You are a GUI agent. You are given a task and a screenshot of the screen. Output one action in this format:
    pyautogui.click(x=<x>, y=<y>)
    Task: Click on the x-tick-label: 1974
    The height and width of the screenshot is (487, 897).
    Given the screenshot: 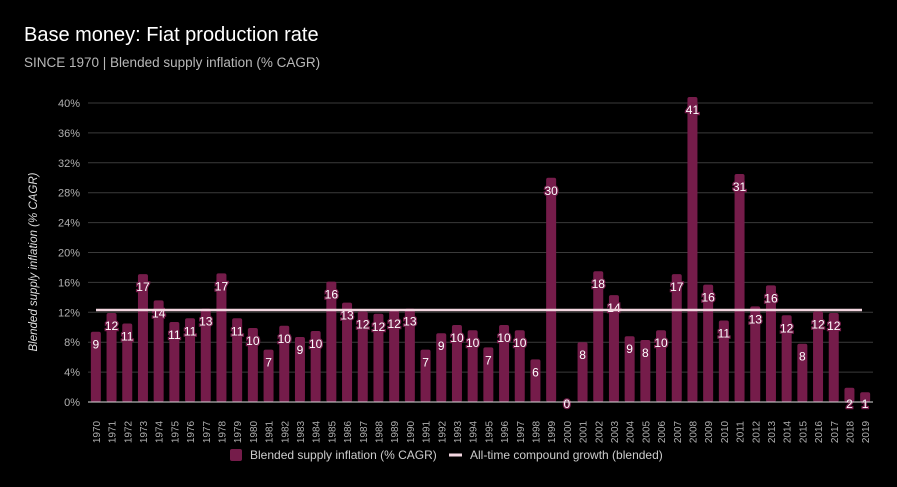 What is the action you would take?
    pyautogui.click(x=160, y=431)
    